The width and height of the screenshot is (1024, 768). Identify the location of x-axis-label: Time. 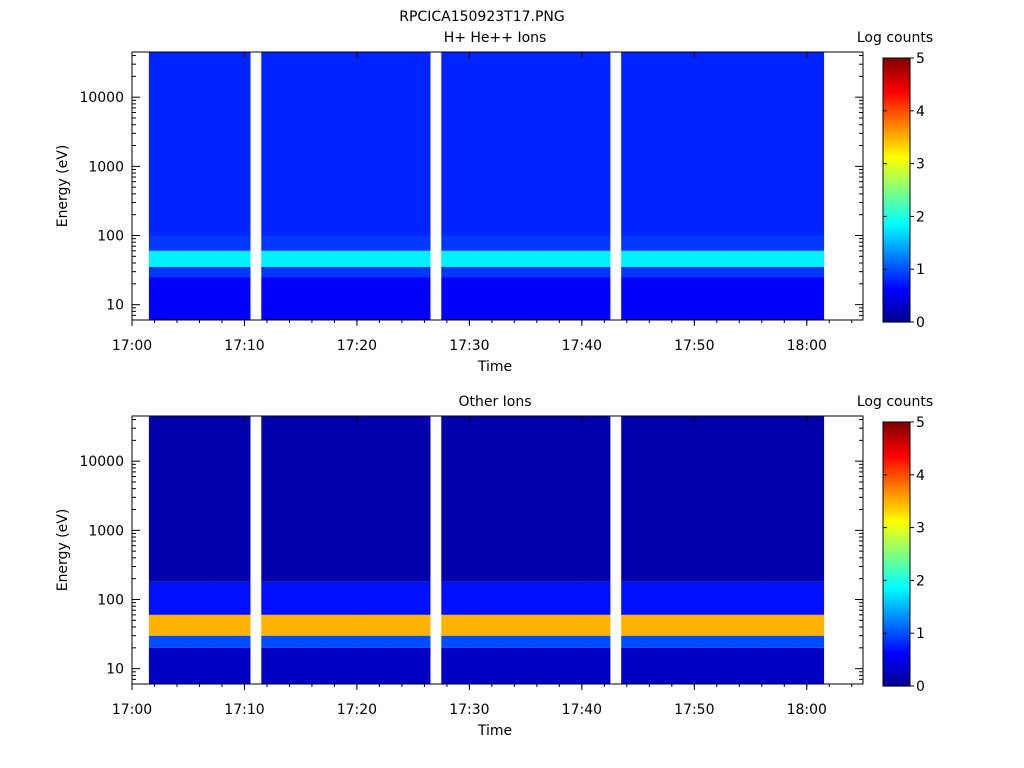
(494, 367).